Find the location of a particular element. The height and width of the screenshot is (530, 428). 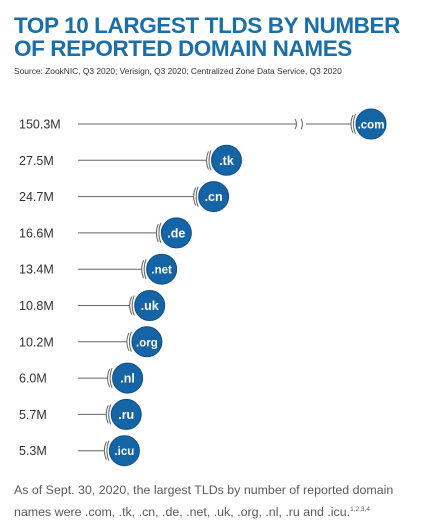

bracket-inner-uk is located at coordinates (133, 305).